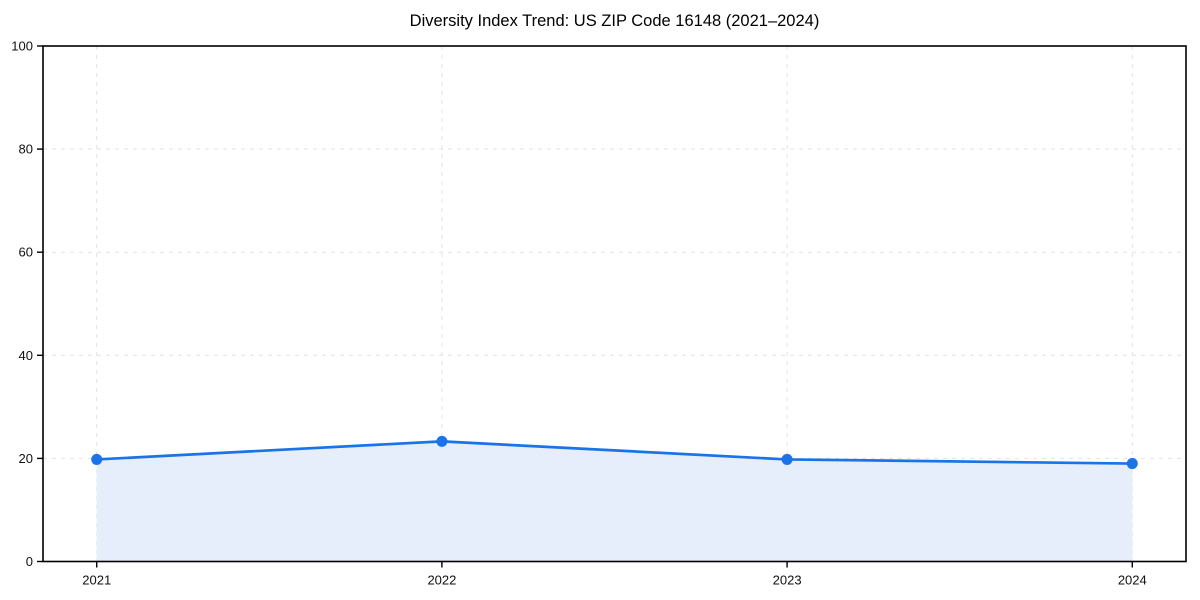 Image resolution: width=1200 pixels, height=600 pixels. Describe the element at coordinates (26, 252) in the screenshot. I see `y-axis-tick-label: 60` at that location.